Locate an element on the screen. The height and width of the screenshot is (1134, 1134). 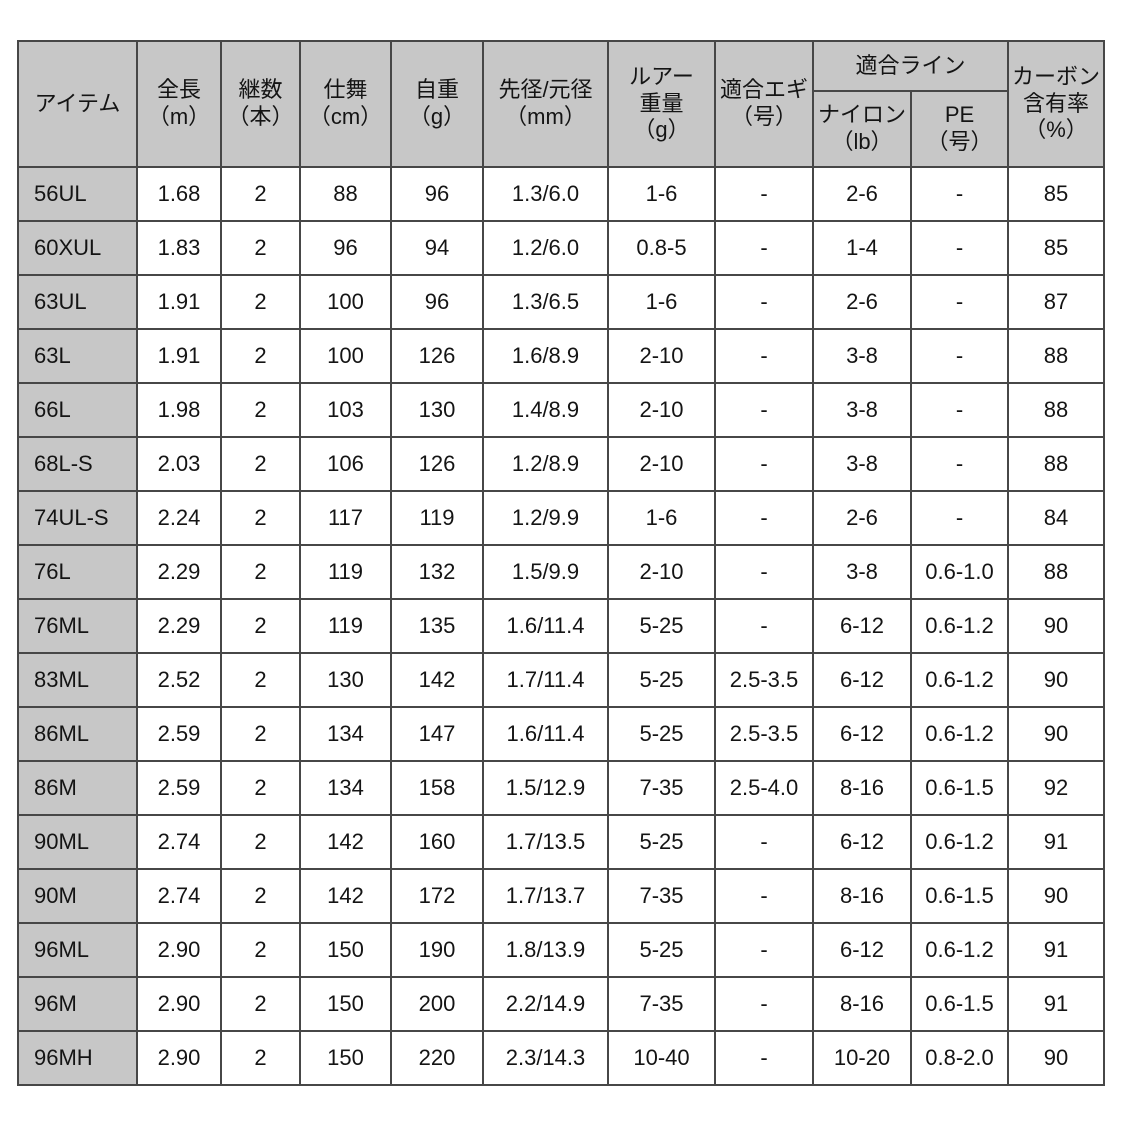
value-cell-pe: 0.6-1.0 is located at coordinates (959, 572).